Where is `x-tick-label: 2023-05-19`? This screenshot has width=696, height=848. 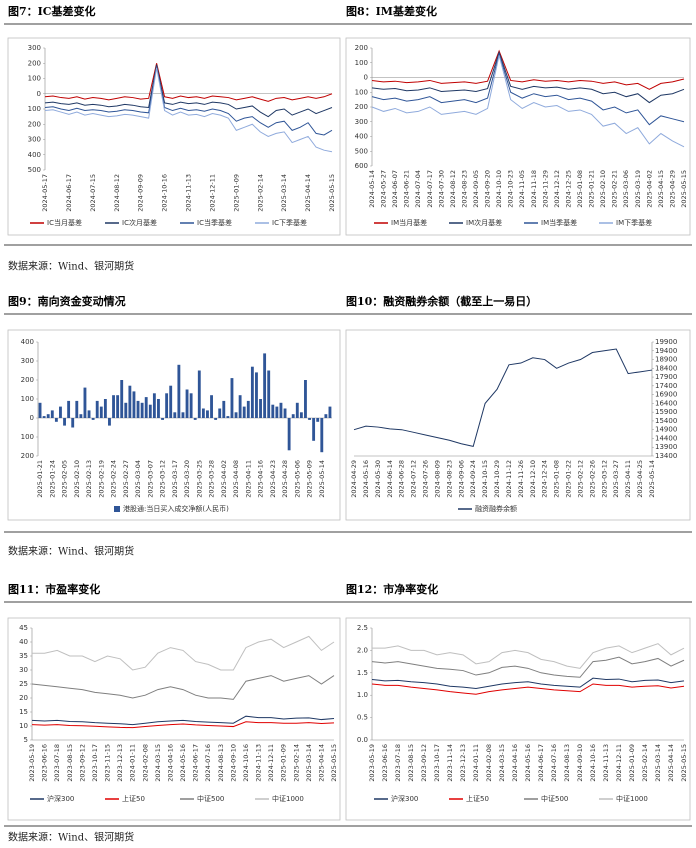
x-tick-label: 2023-05-19 is located at coordinates (372, 763).